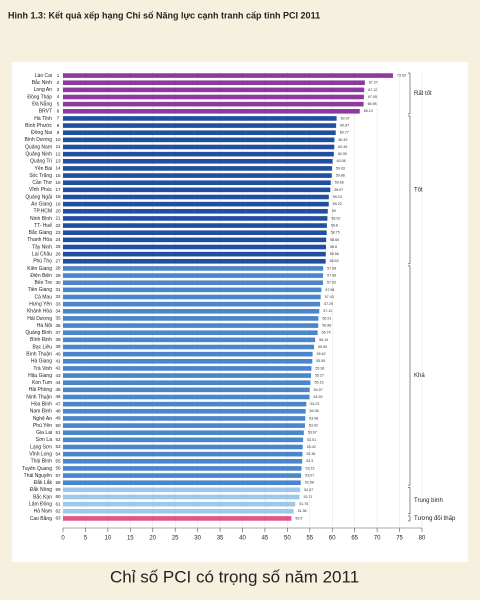 This screenshot has height=600, width=480. Describe the element at coordinates (311, 440) in the screenshot. I see `value-label: 53.51` at that location.